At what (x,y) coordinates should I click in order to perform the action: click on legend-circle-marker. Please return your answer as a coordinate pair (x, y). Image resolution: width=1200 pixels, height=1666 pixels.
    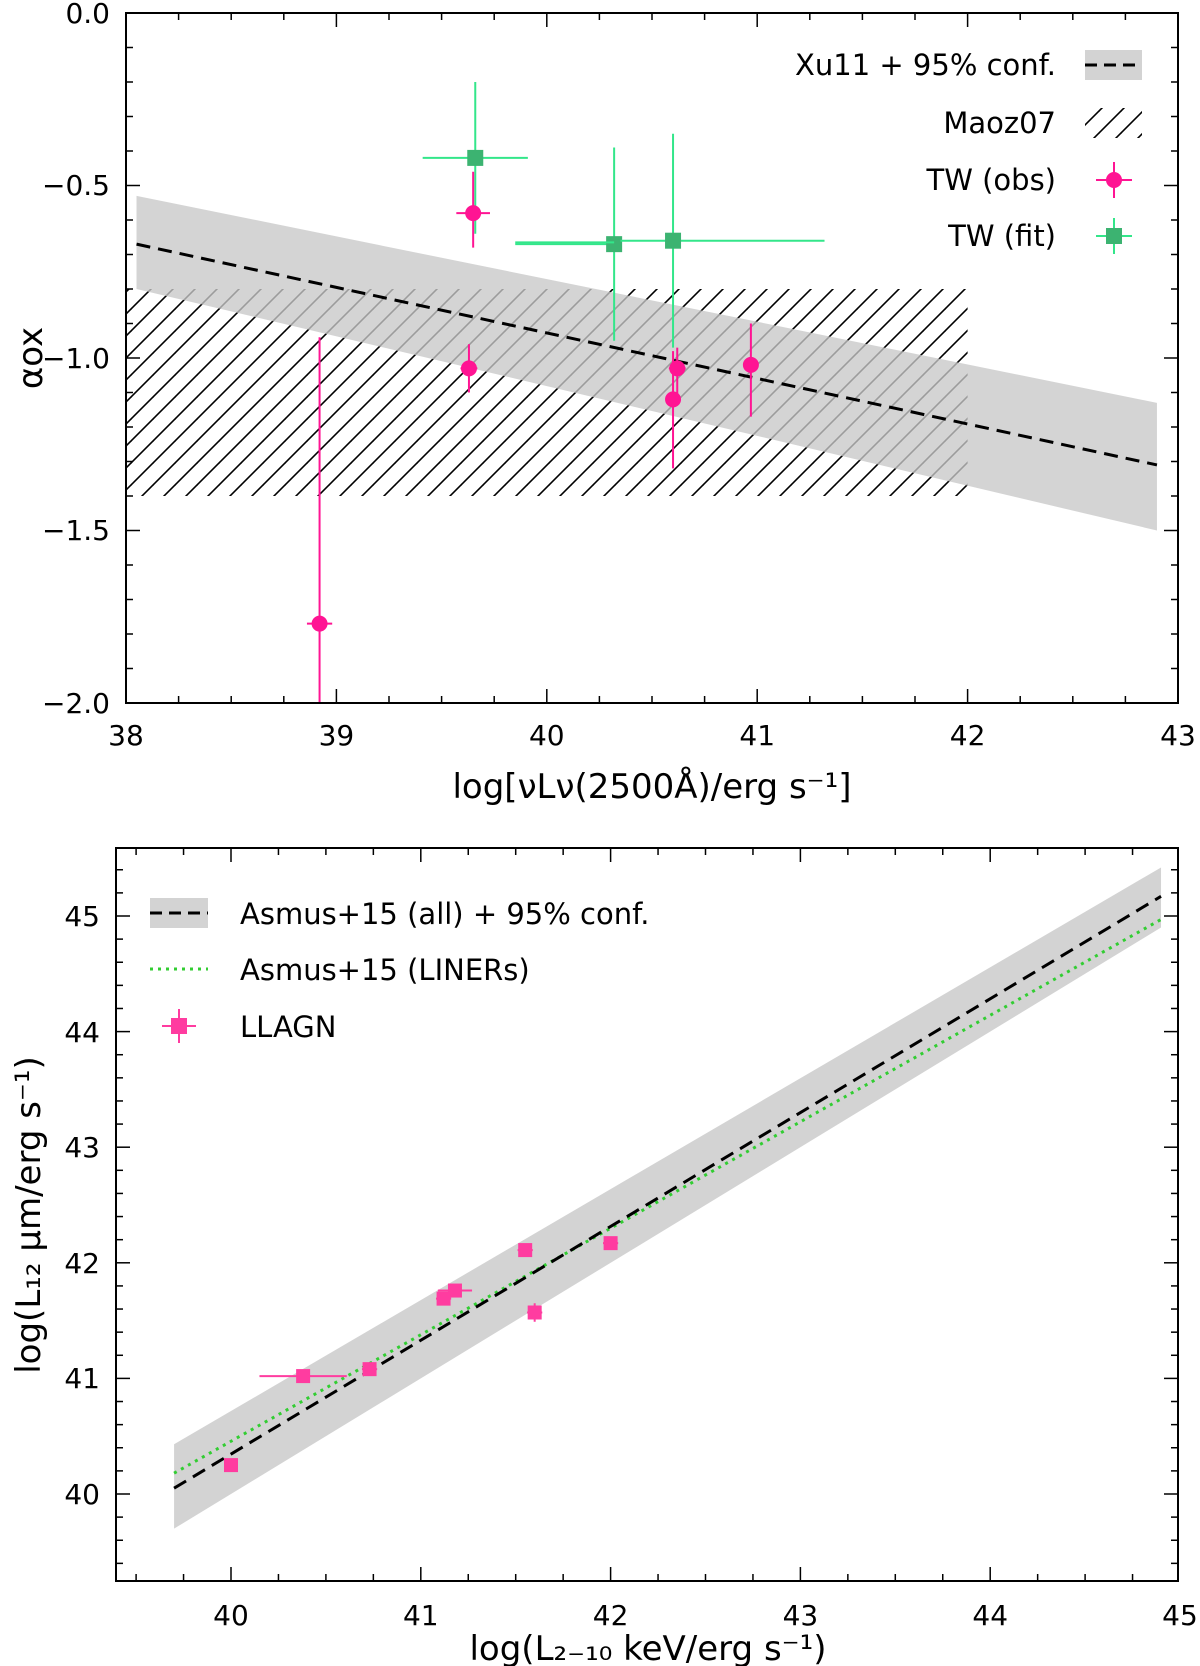
    Looking at the image, I should click on (1114, 180).